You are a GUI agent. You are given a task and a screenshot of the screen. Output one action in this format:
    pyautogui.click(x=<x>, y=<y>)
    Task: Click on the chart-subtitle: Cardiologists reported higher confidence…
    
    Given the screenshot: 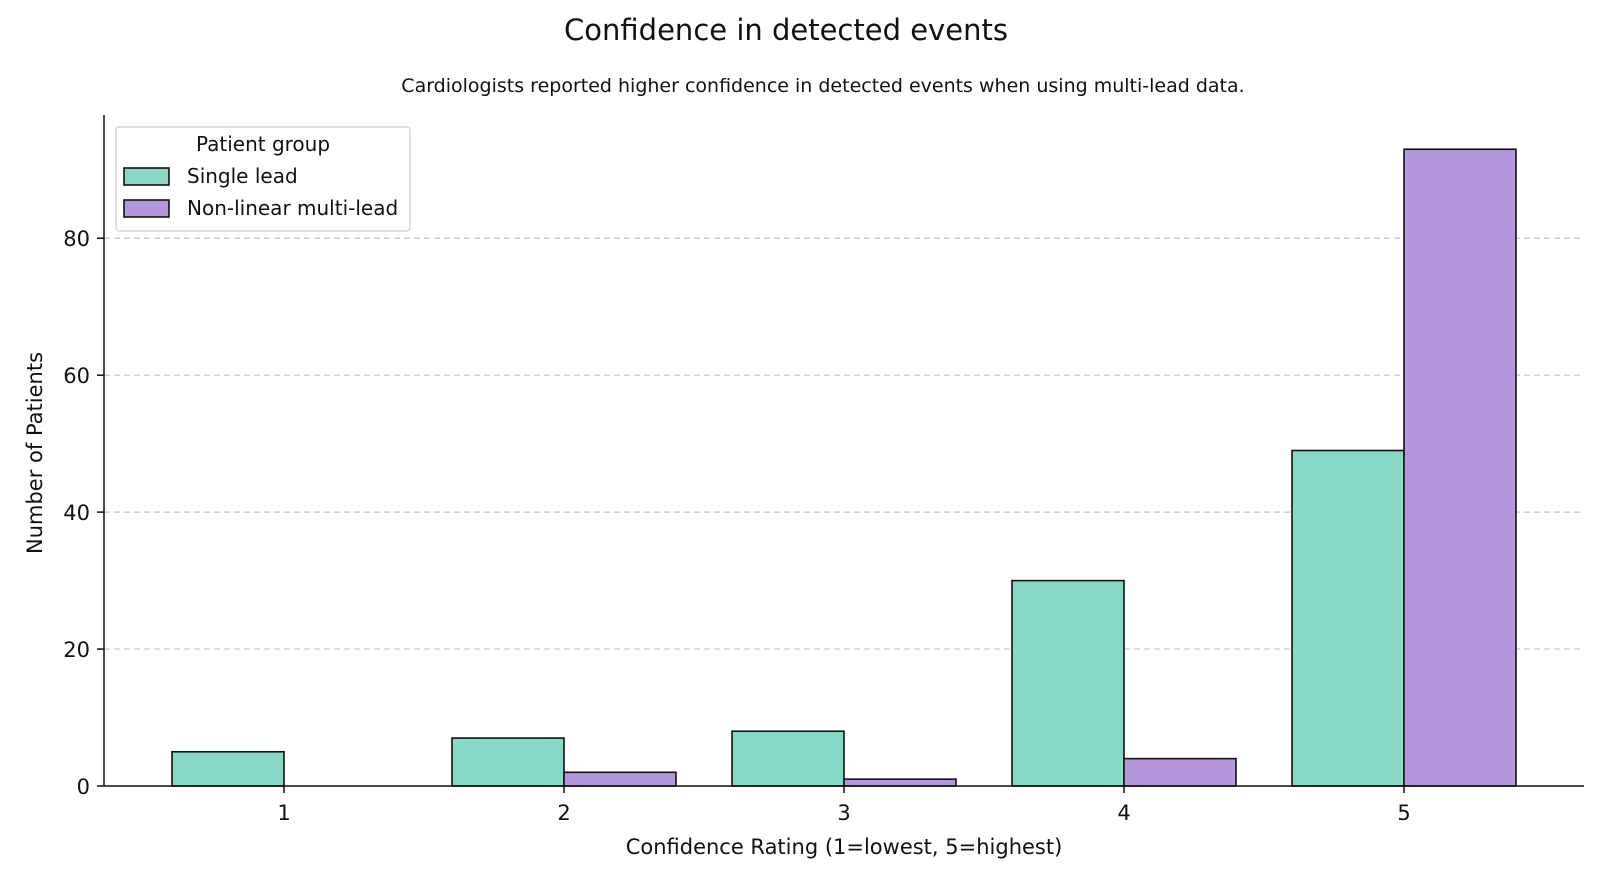 What is the action you would take?
    pyautogui.click(x=822, y=86)
    